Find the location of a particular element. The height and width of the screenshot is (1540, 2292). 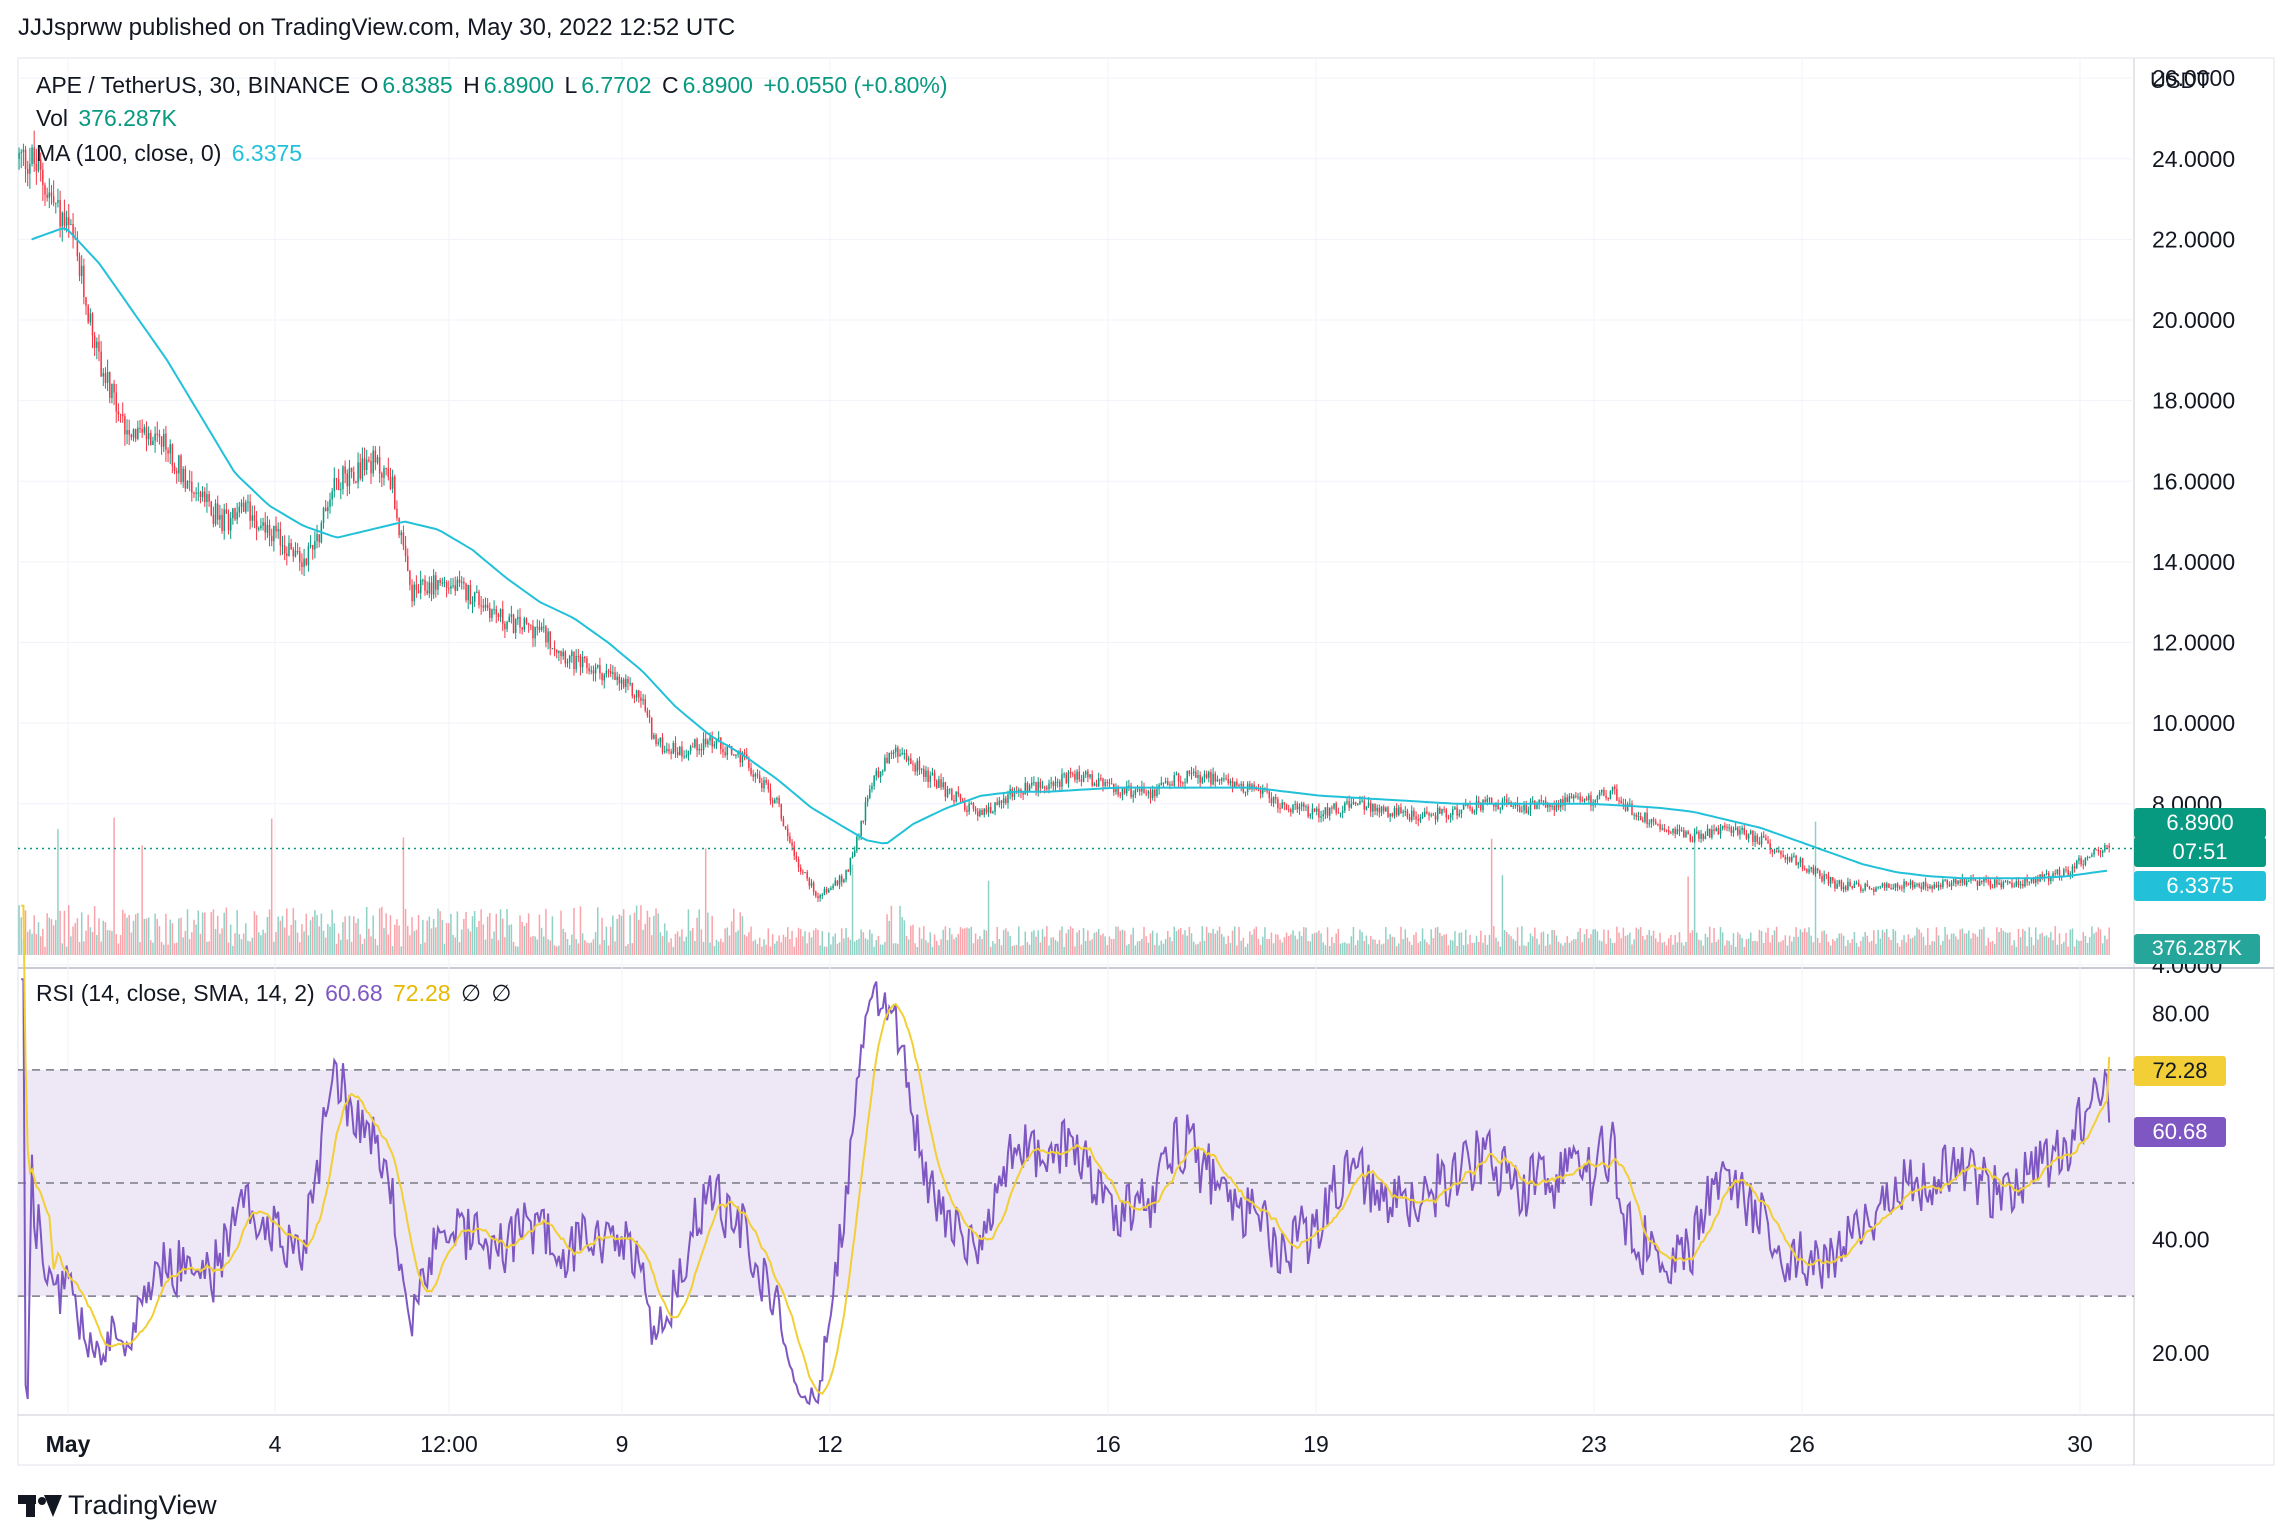

volume-legend: Vol 376.287K is located at coordinates (108, 118).